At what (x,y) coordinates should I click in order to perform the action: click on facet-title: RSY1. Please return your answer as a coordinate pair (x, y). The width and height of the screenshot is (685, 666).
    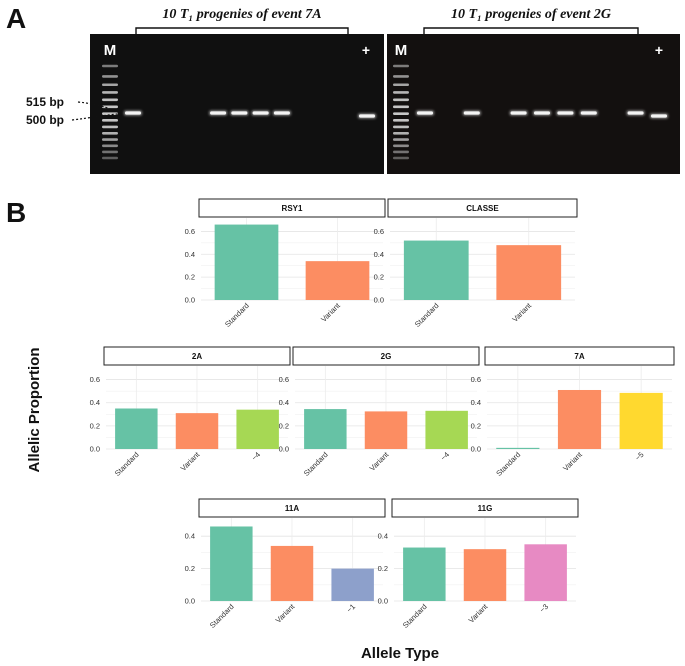
    Looking at the image, I should click on (292, 208).